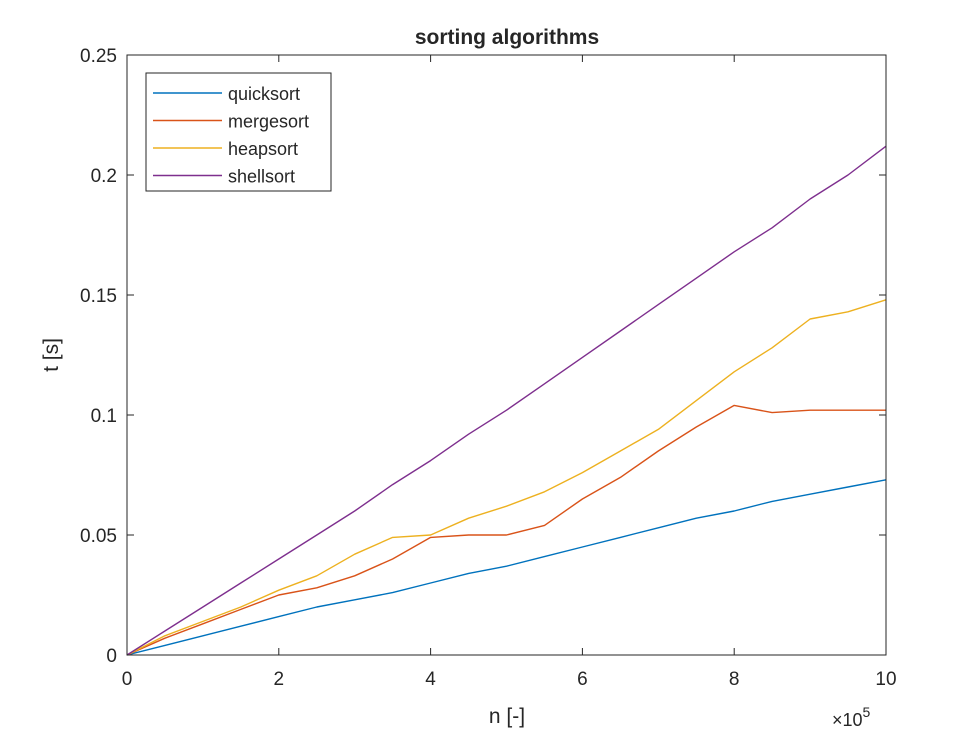 This screenshot has width=980, height=735. I want to click on x-axis-exponent-power: 5, so click(867, 712).